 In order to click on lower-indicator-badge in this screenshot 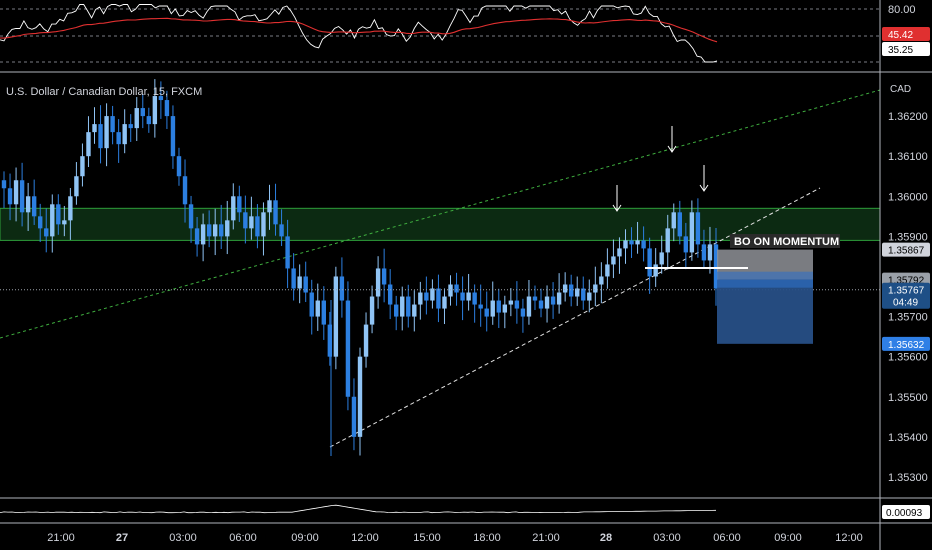, I will do `click(906, 512)`.